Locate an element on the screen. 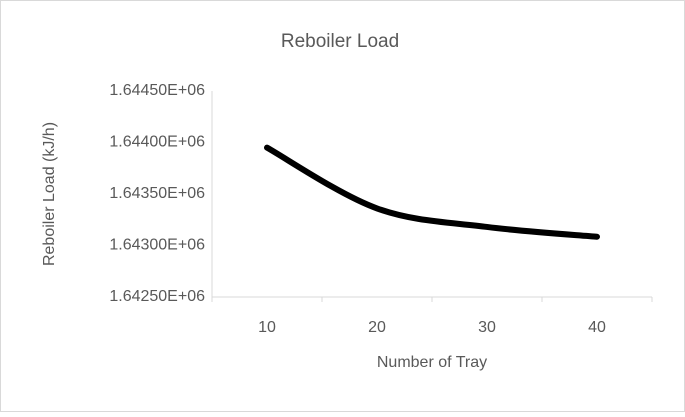  y-tick-label: 1.64350E+06 is located at coordinates (157, 193).